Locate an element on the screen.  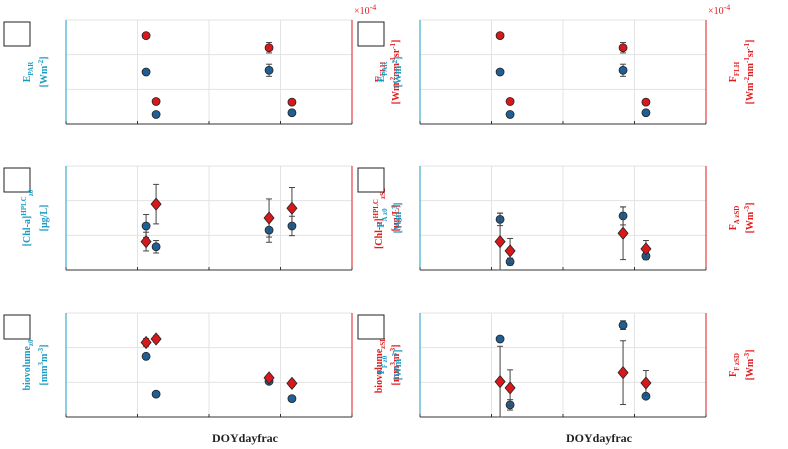
left-axis-label: biovolumez0 [mm3m-3] is located at coordinates (36, 365).